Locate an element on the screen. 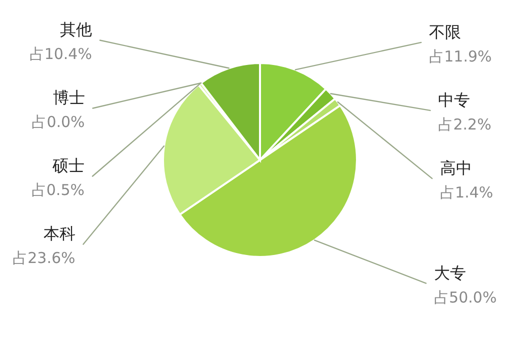 The height and width of the screenshot is (343, 516). data-label: 占2.2% is located at coordinates (465, 124).